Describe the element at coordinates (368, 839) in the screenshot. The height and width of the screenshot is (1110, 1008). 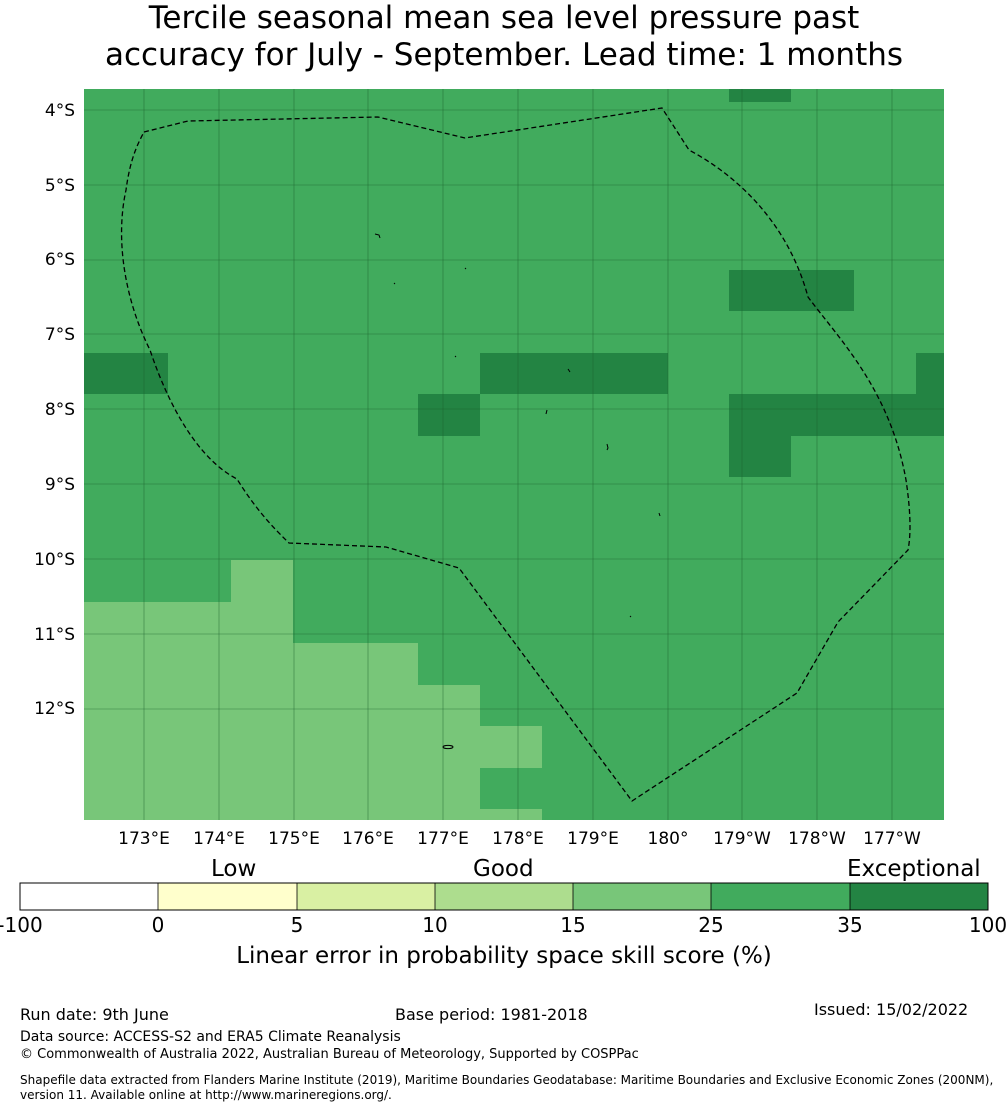
I see `lon-label: 176°E` at that location.